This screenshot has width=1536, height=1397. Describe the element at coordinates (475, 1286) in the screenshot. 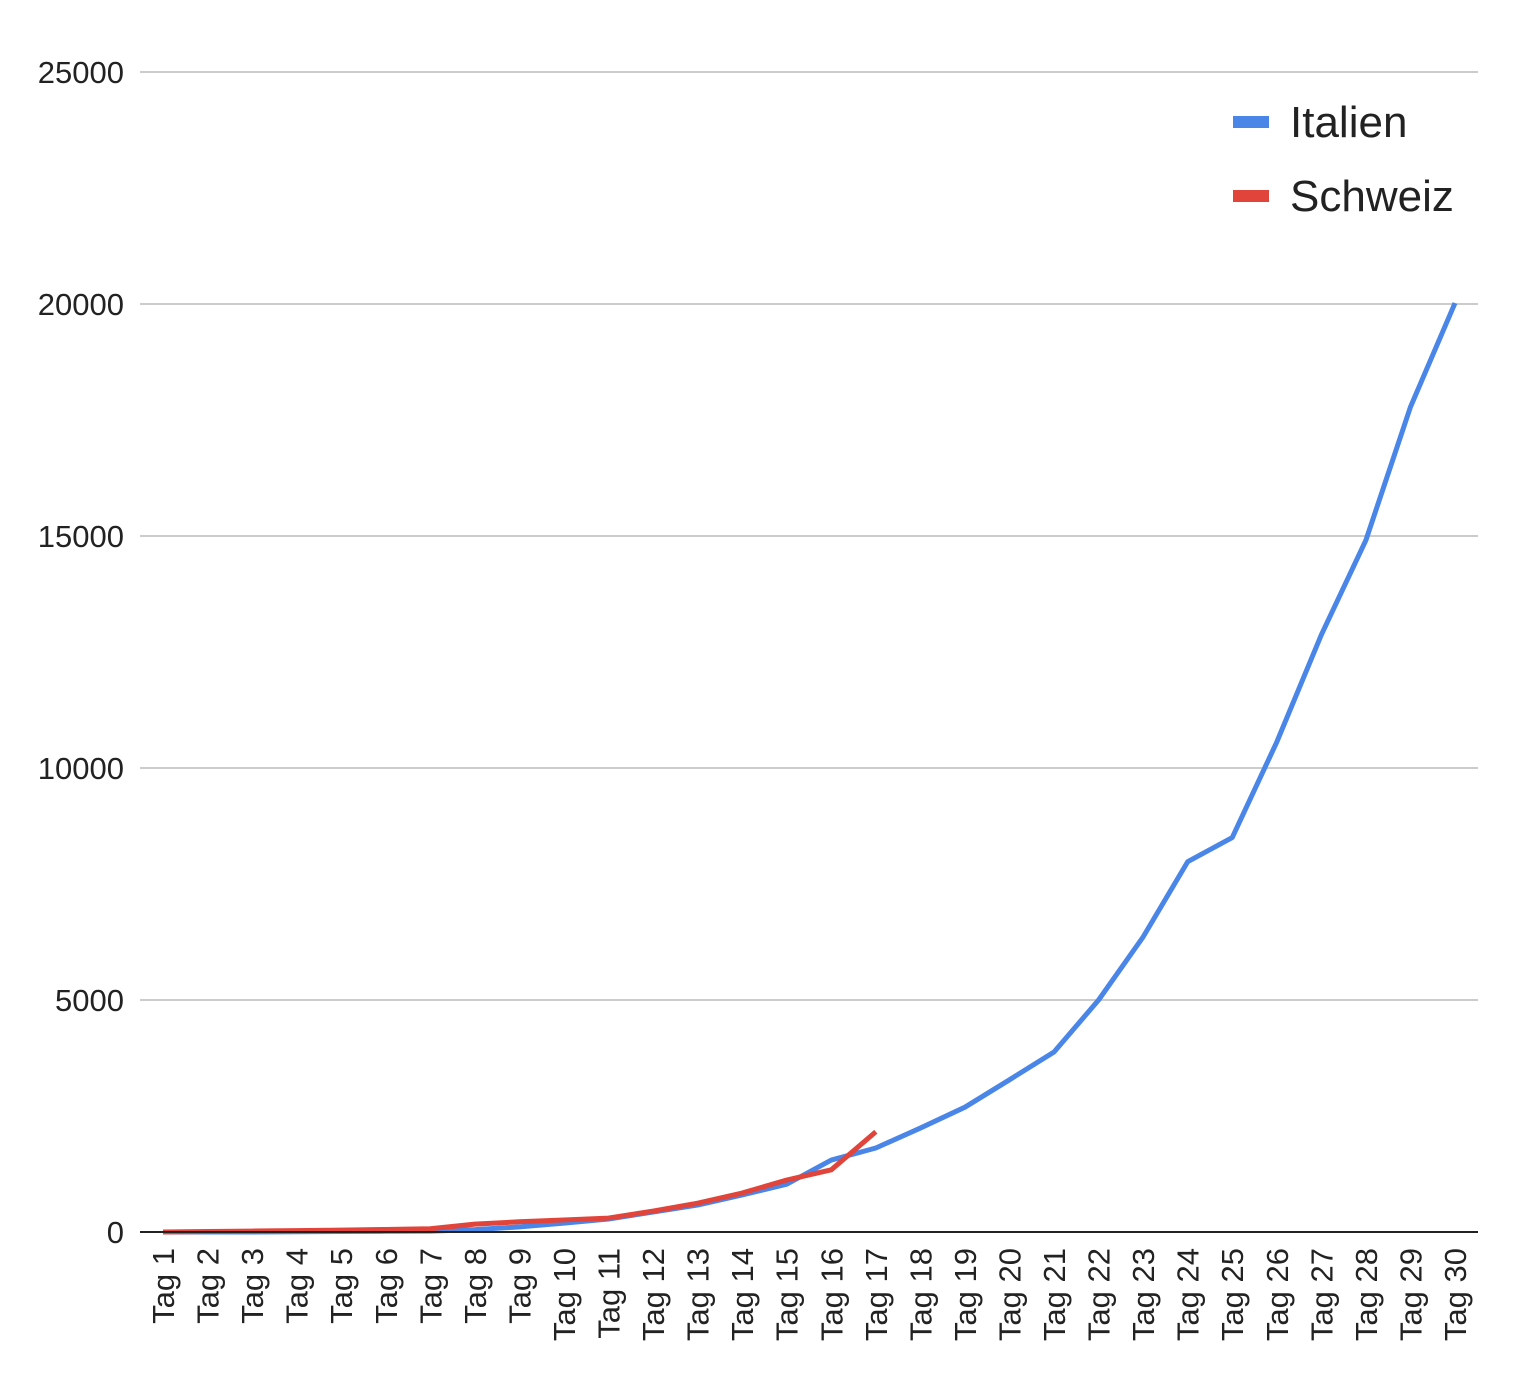

I see `x-tick-label: Tag 8` at that location.